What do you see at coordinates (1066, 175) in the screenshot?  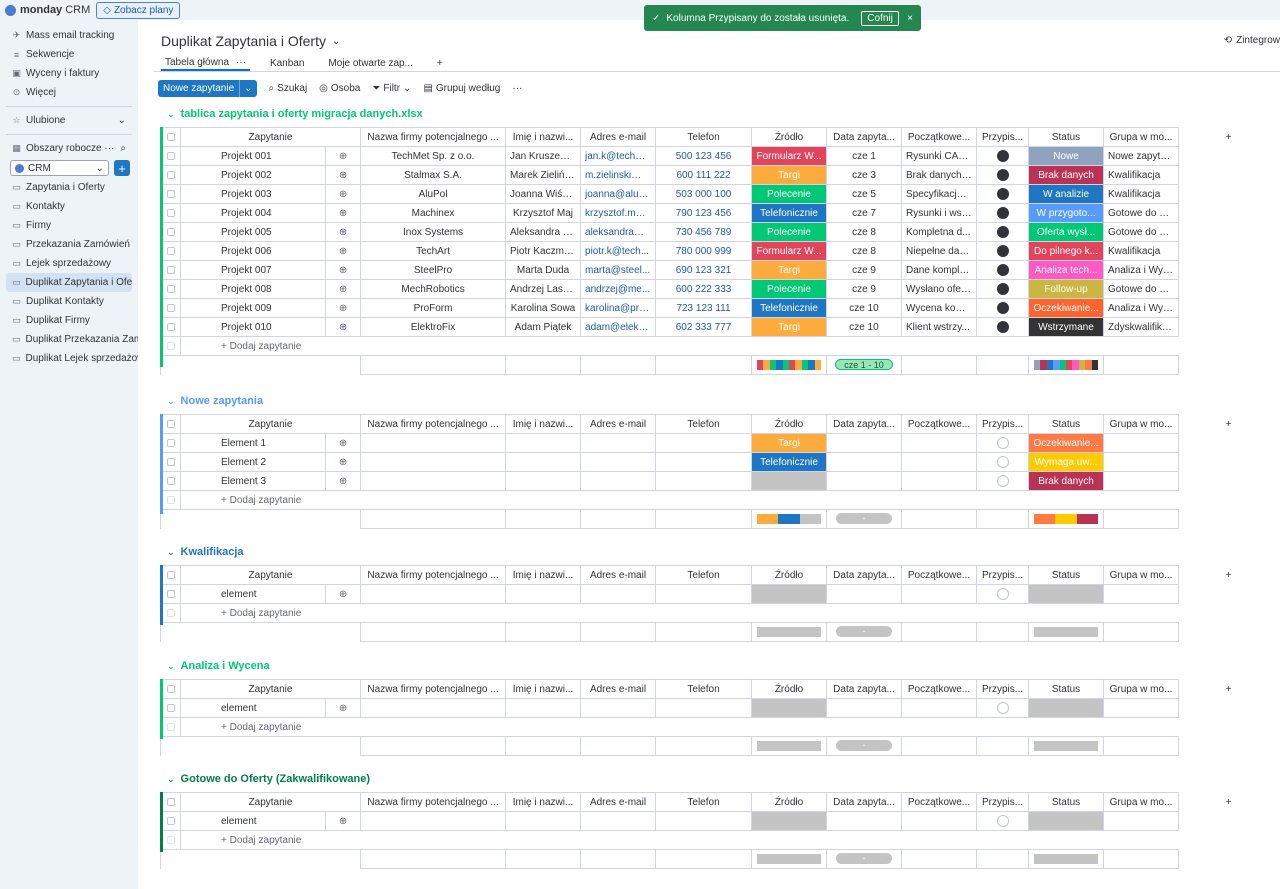 I see `status-cell: Brak danych` at bounding box center [1066, 175].